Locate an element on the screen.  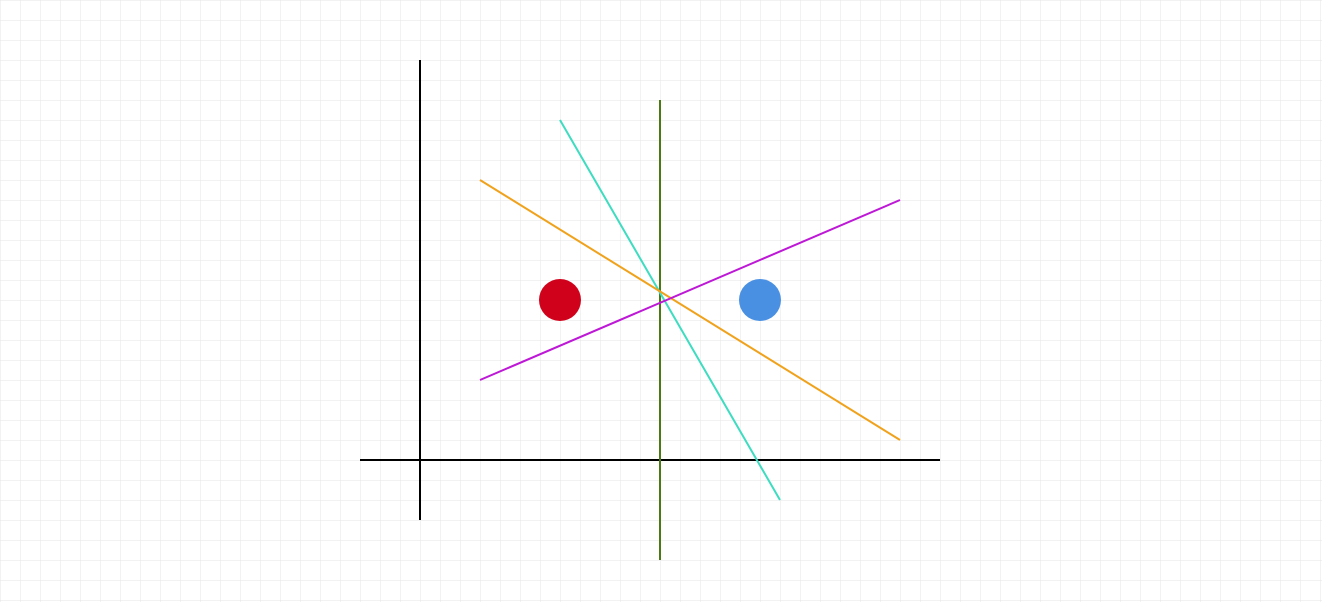
cyan-line is located at coordinates (670, 310).